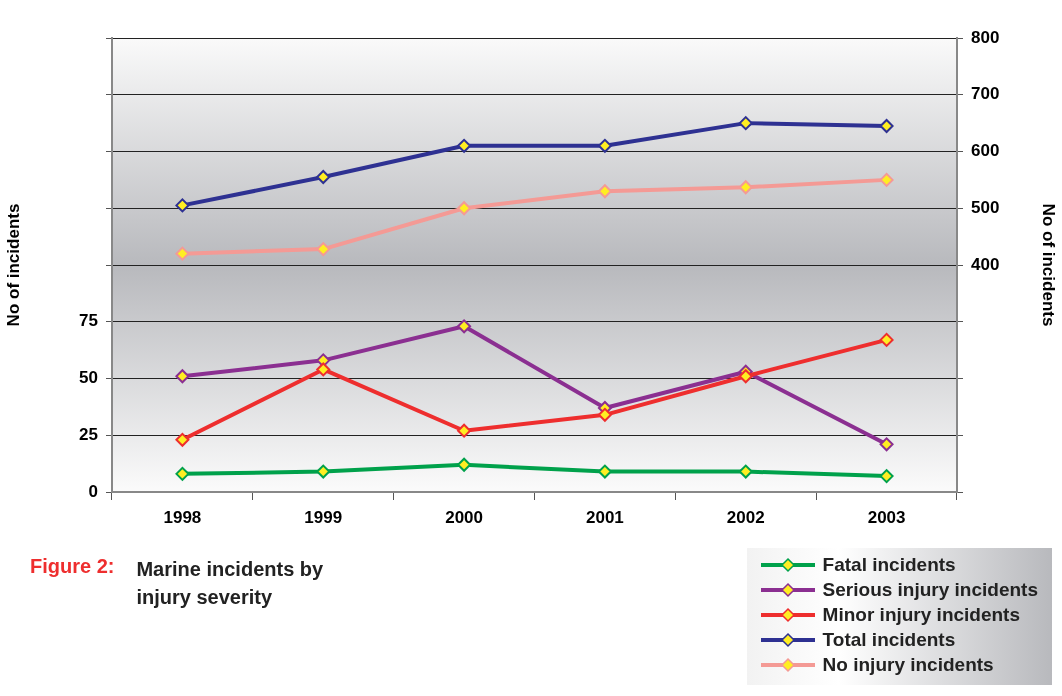 The height and width of the screenshot is (696, 1062). What do you see at coordinates (88, 378) in the screenshot?
I see `y-tick-label: 50` at bounding box center [88, 378].